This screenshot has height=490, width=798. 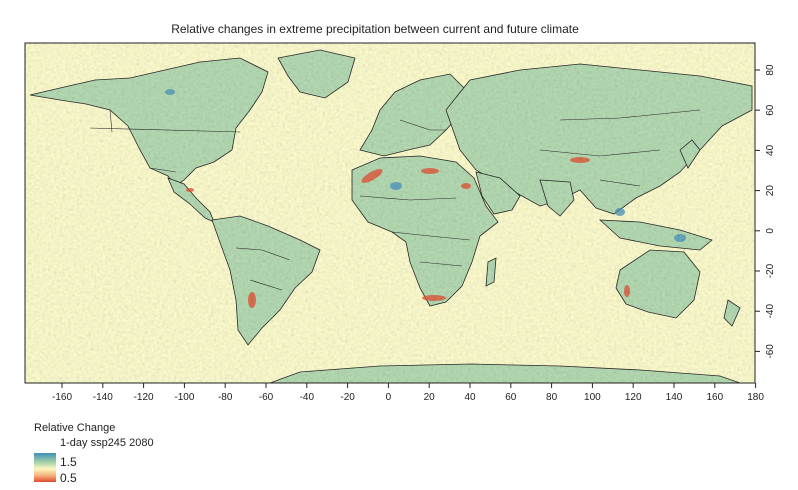 I want to click on x-tick-label: -120, so click(x=144, y=397).